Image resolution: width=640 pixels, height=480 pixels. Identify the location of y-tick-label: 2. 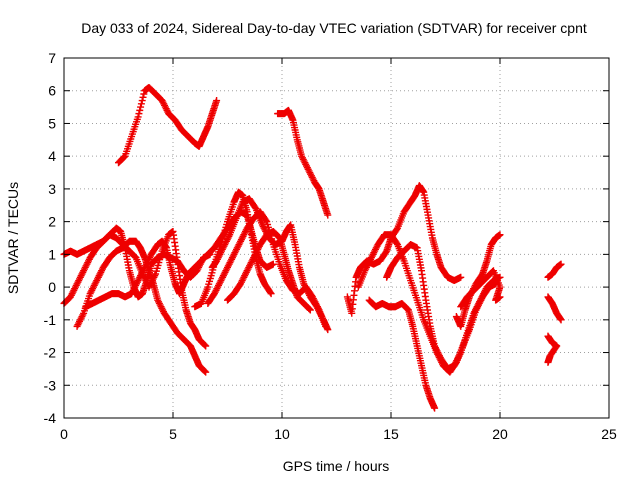
(52, 222).